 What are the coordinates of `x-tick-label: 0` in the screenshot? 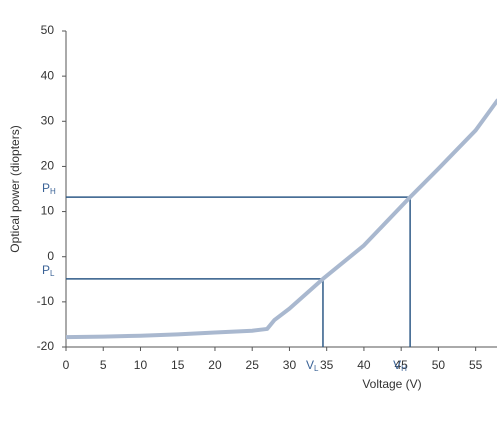 It's located at (66, 365).